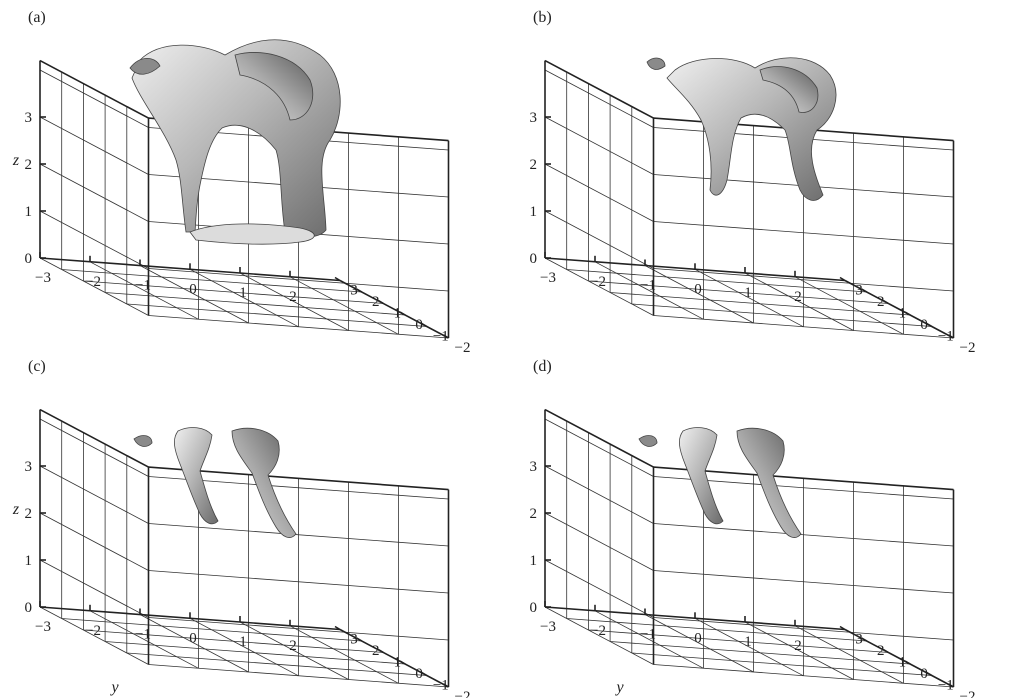 Image resolution: width=1010 pixels, height=698 pixels. Describe the element at coordinates (798, 646) in the screenshot. I see `y-tick-label: 2` at that location.